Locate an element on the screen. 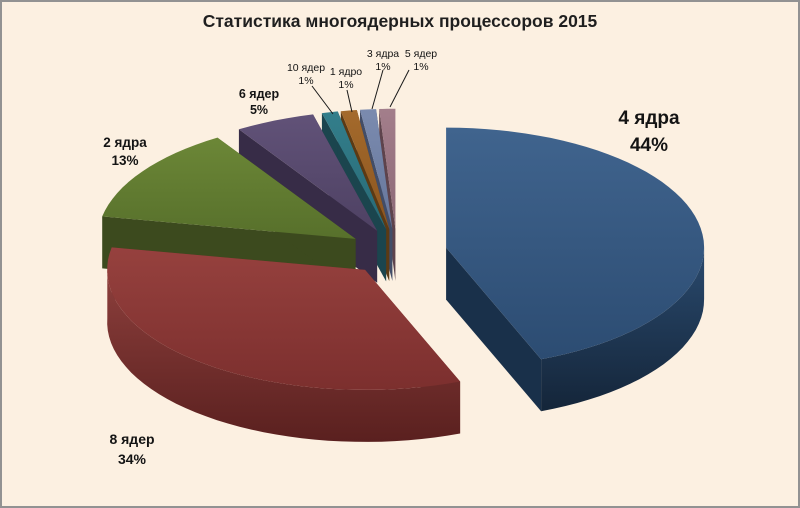 This screenshot has width=800, height=508. pie-slice-4-ядра is located at coordinates (575, 243).